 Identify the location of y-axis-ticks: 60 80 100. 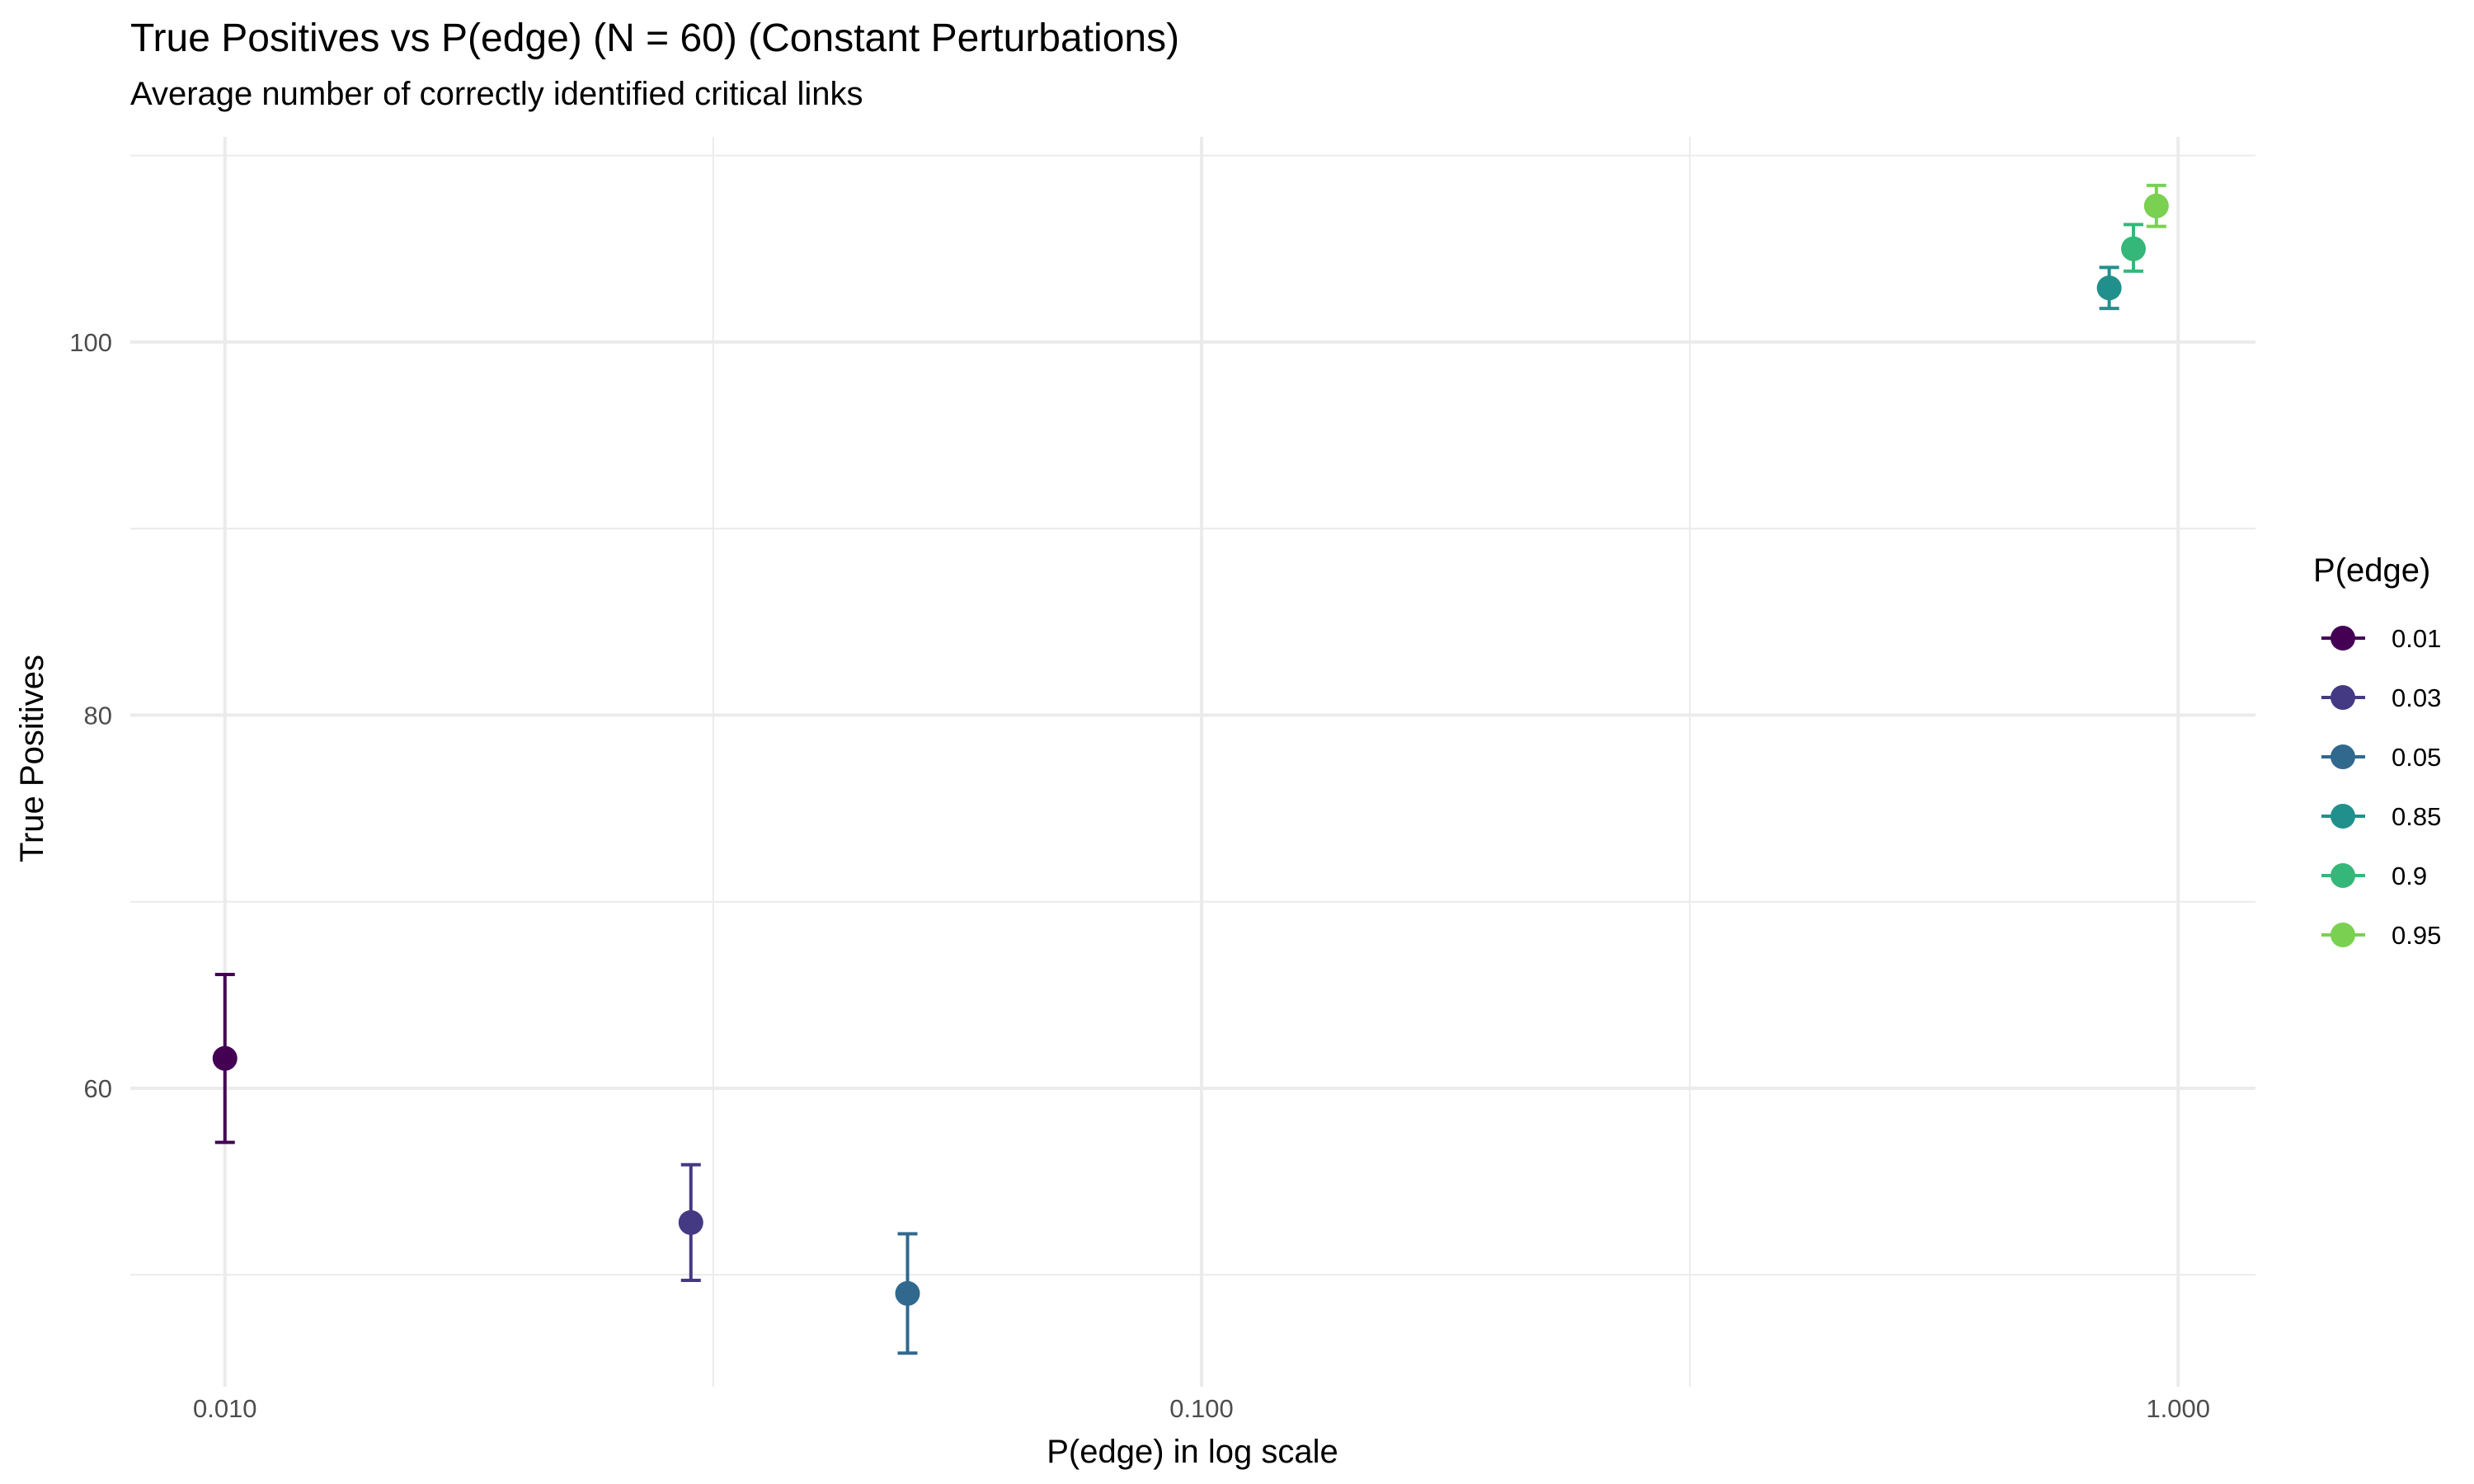
(90, 715).